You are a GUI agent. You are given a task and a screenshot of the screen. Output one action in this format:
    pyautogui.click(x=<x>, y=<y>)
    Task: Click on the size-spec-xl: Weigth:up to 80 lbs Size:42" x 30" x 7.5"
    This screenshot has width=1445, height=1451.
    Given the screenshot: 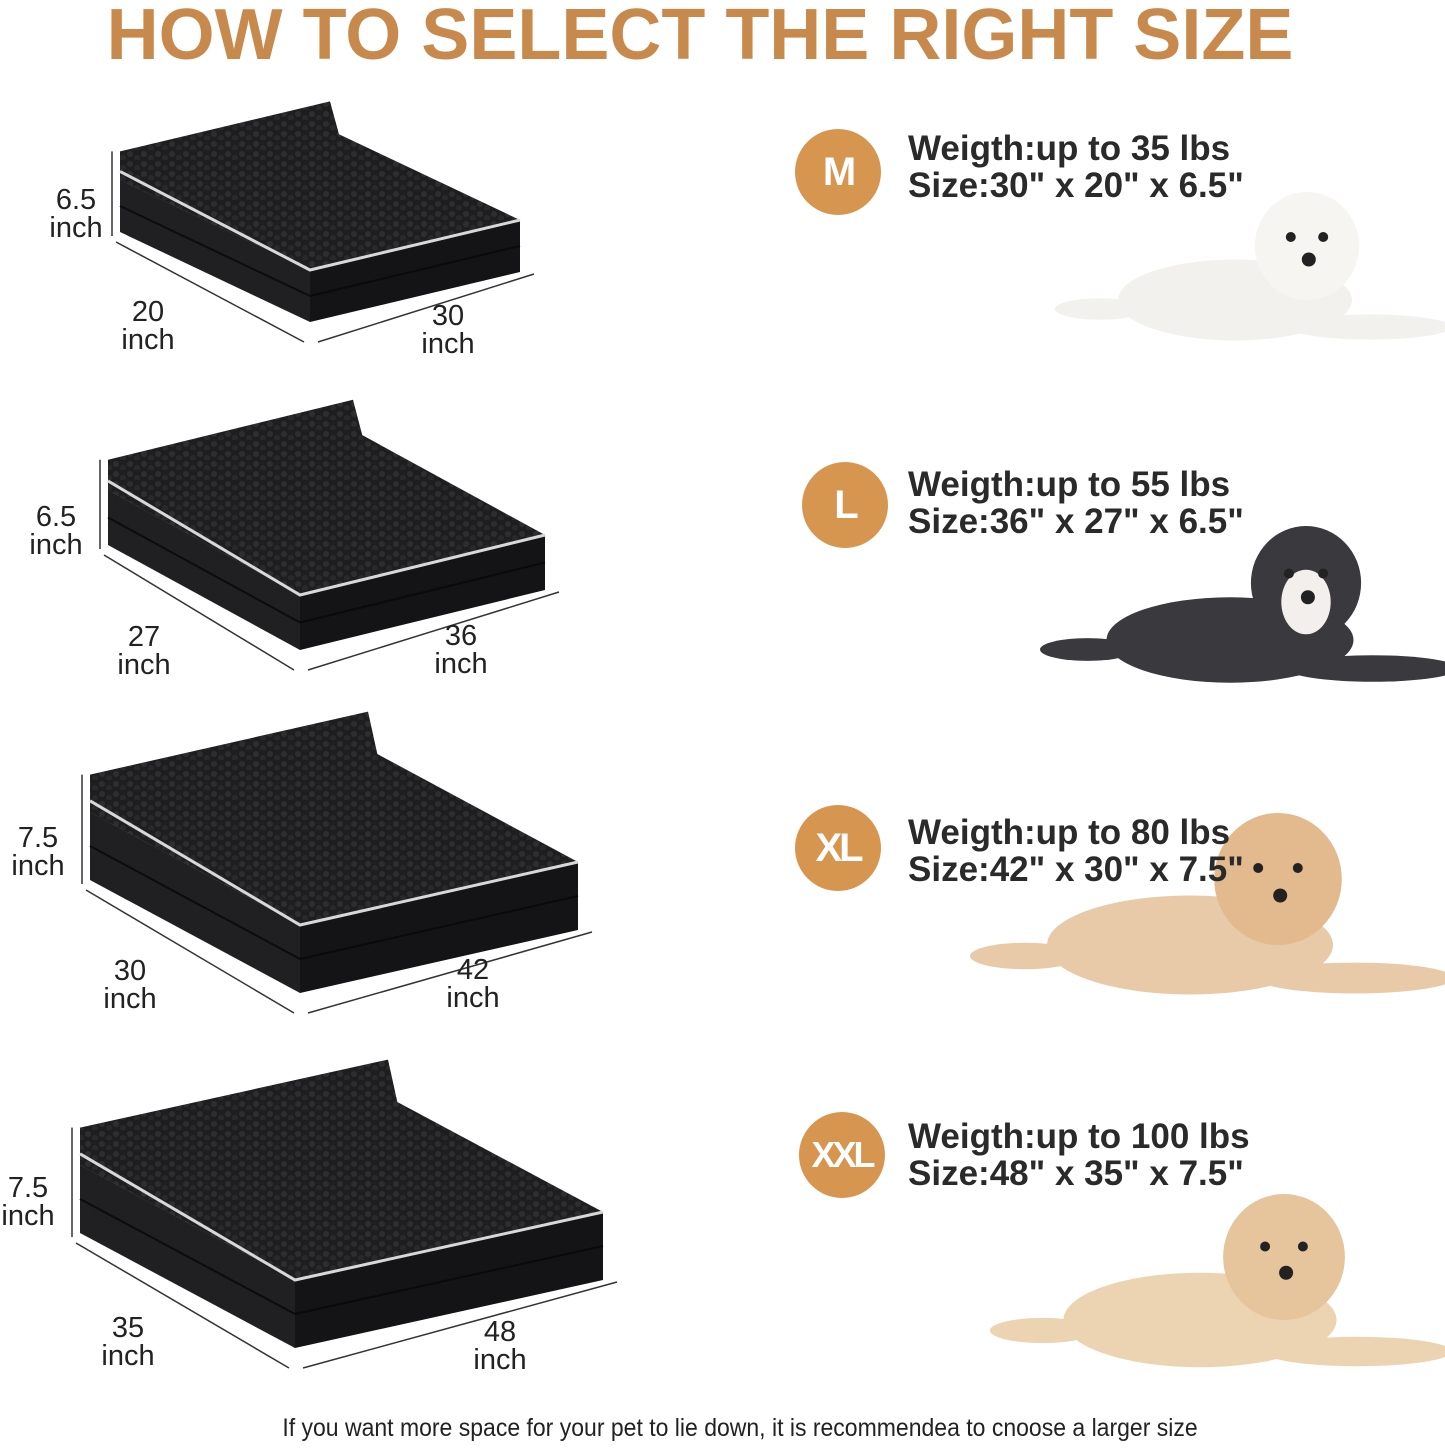 What is the action you would take?
    pyautogui.click(x=1076, y=851)
    